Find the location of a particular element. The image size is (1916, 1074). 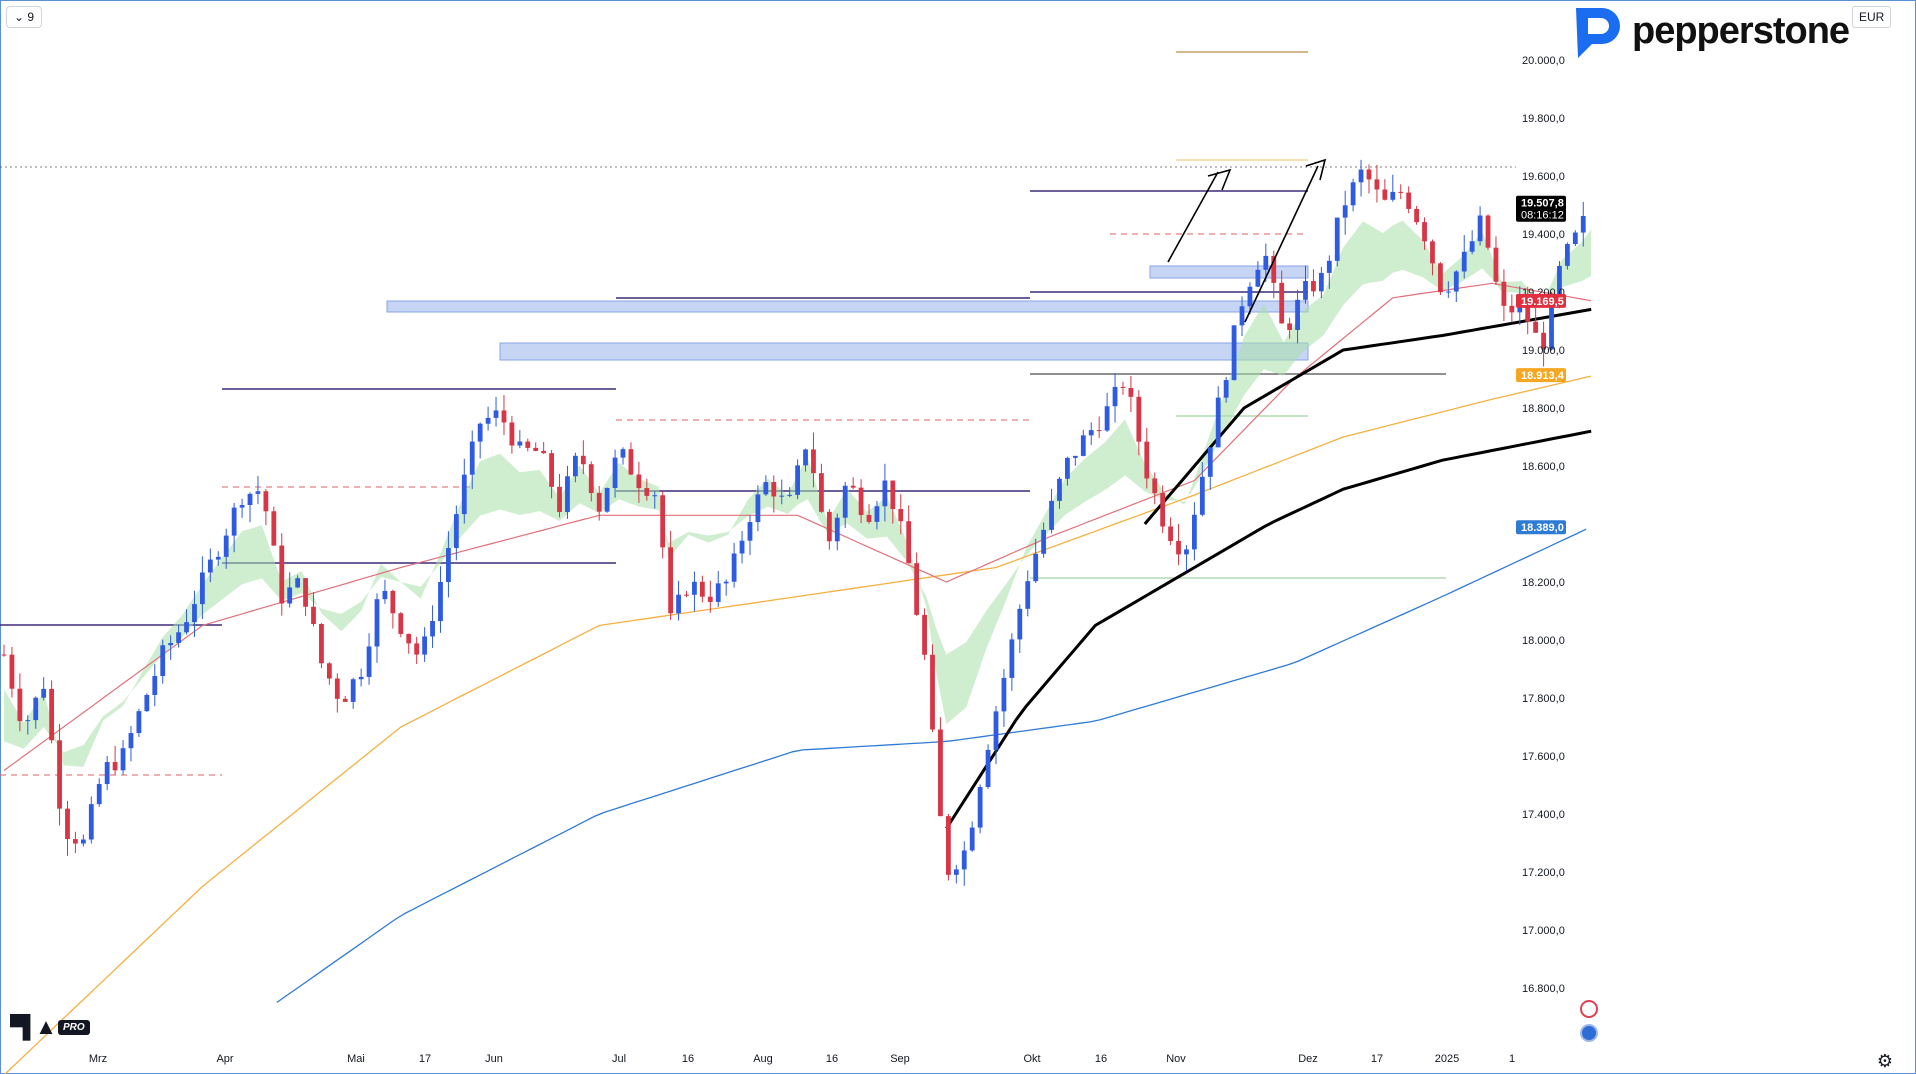

price-label-bg is located at coordinates (1541, 527).